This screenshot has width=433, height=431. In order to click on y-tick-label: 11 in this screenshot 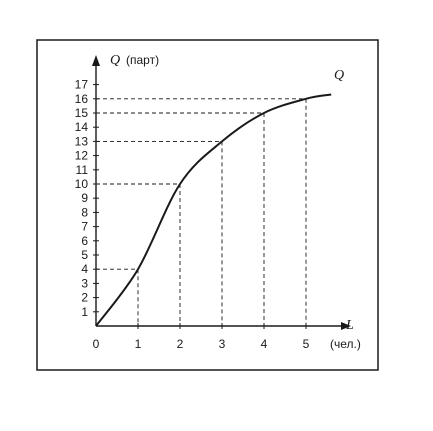, I will do `click(82, 170)`.